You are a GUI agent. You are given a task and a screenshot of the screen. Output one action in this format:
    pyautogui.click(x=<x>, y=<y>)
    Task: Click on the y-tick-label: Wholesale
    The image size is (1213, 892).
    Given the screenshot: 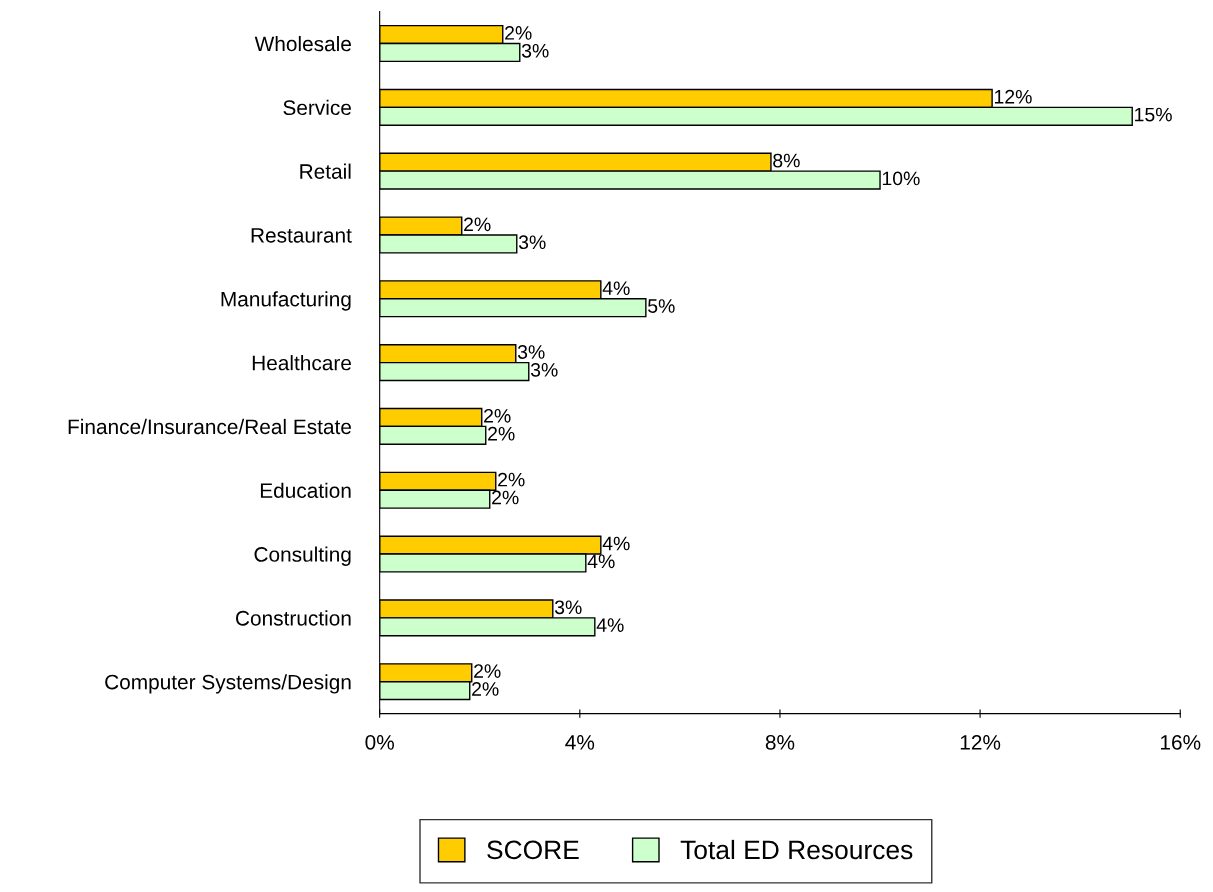 What is the action you would take?
    pyautogui.click(x=302, y=43)
    